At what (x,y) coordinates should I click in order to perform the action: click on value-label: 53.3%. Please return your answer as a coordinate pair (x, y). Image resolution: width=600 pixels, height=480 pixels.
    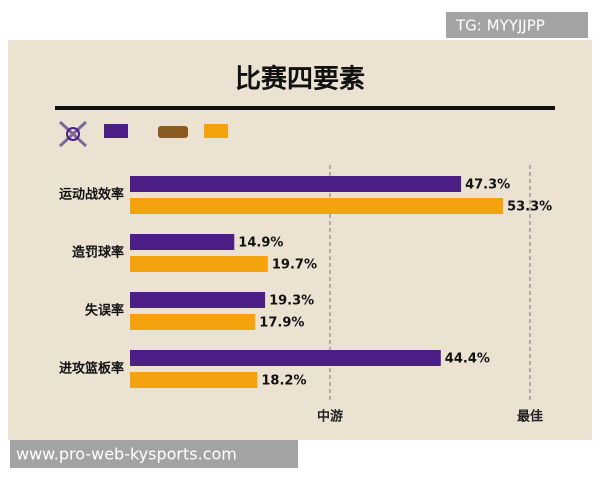
    Looking at the image, I should click on (529, 207).